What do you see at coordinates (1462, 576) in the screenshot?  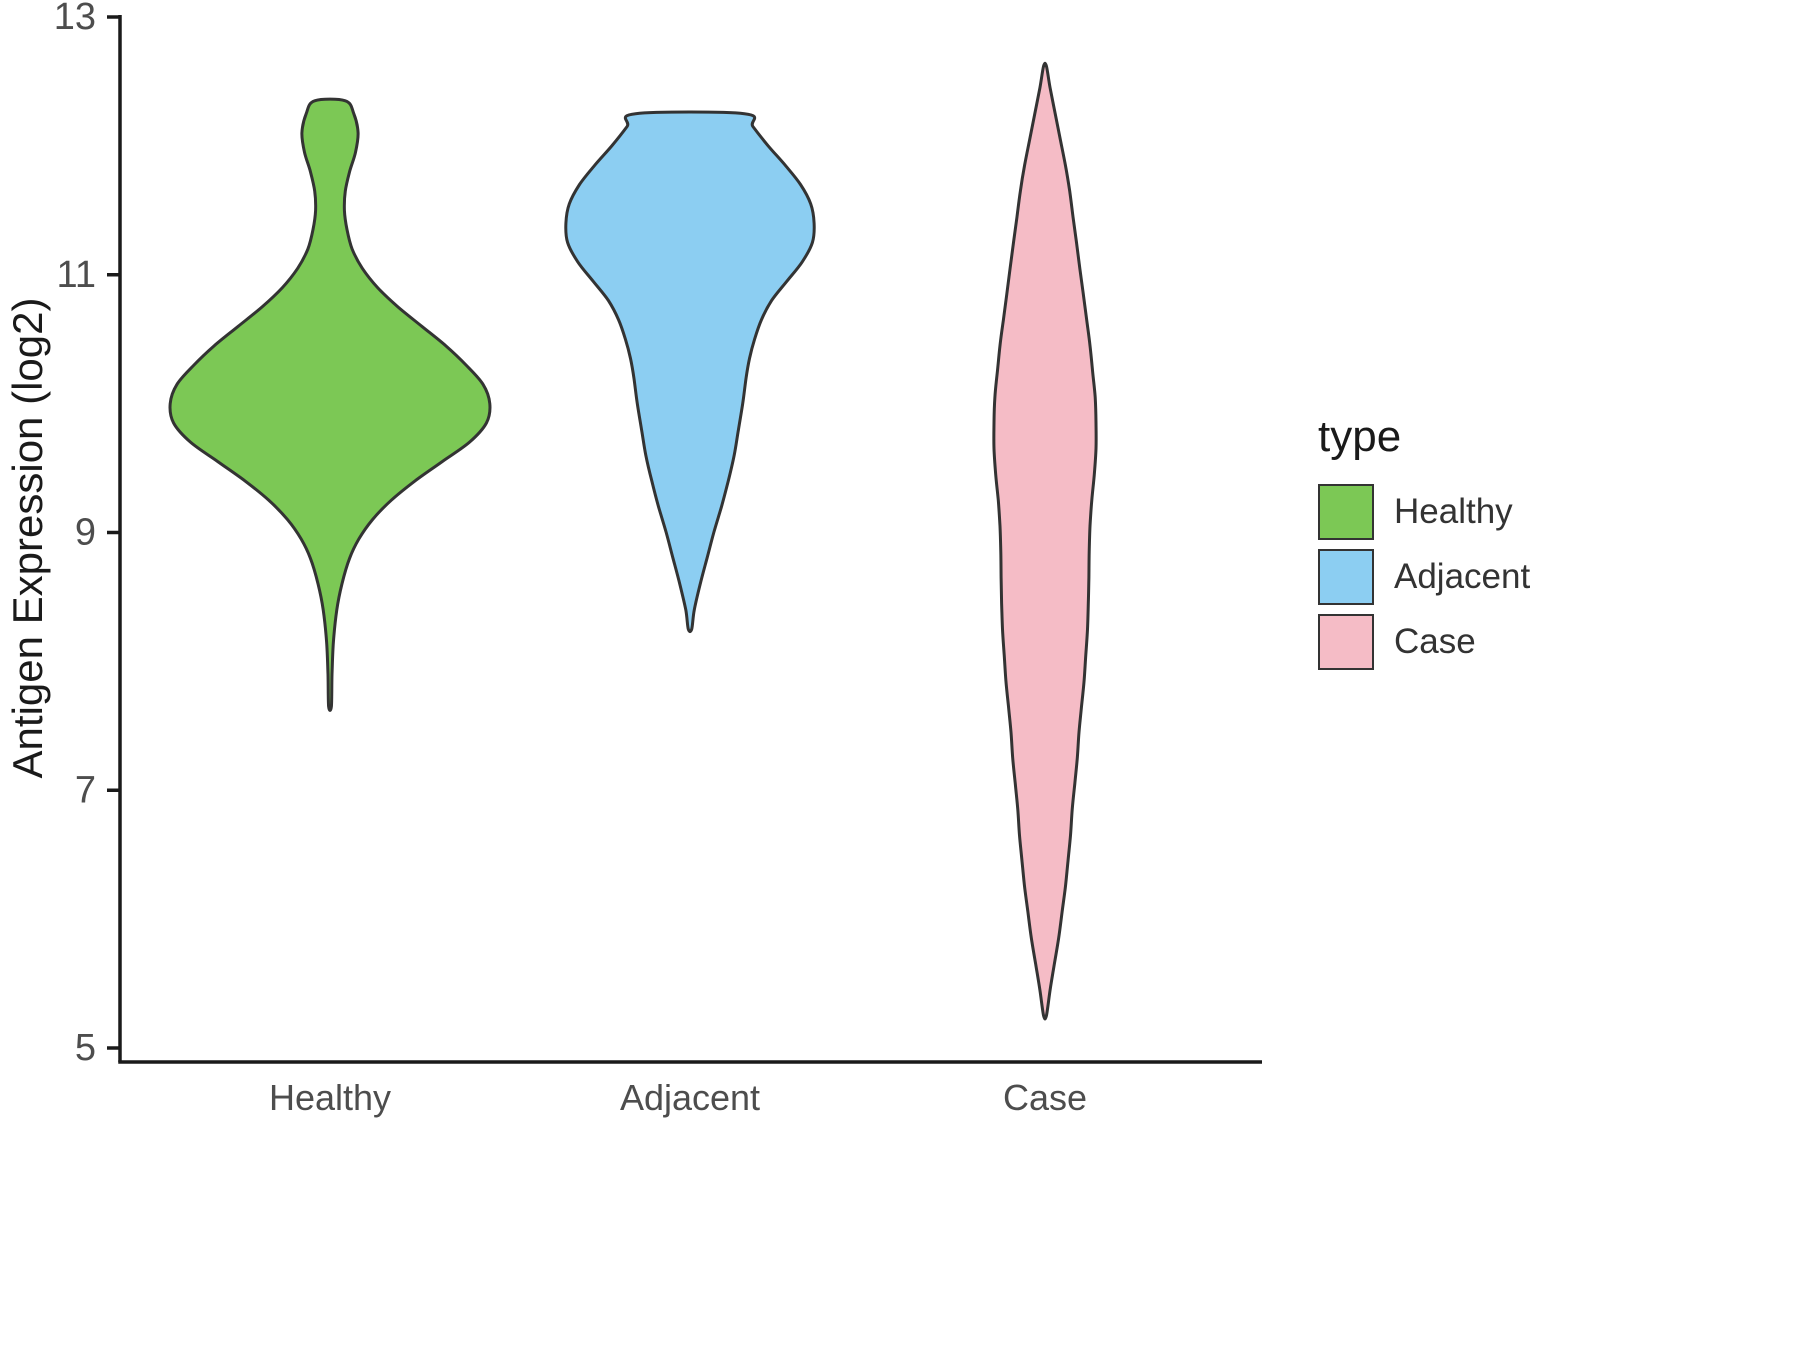 I see `legend-entry-label: Adjacent` at bounding box center [1462, 576].